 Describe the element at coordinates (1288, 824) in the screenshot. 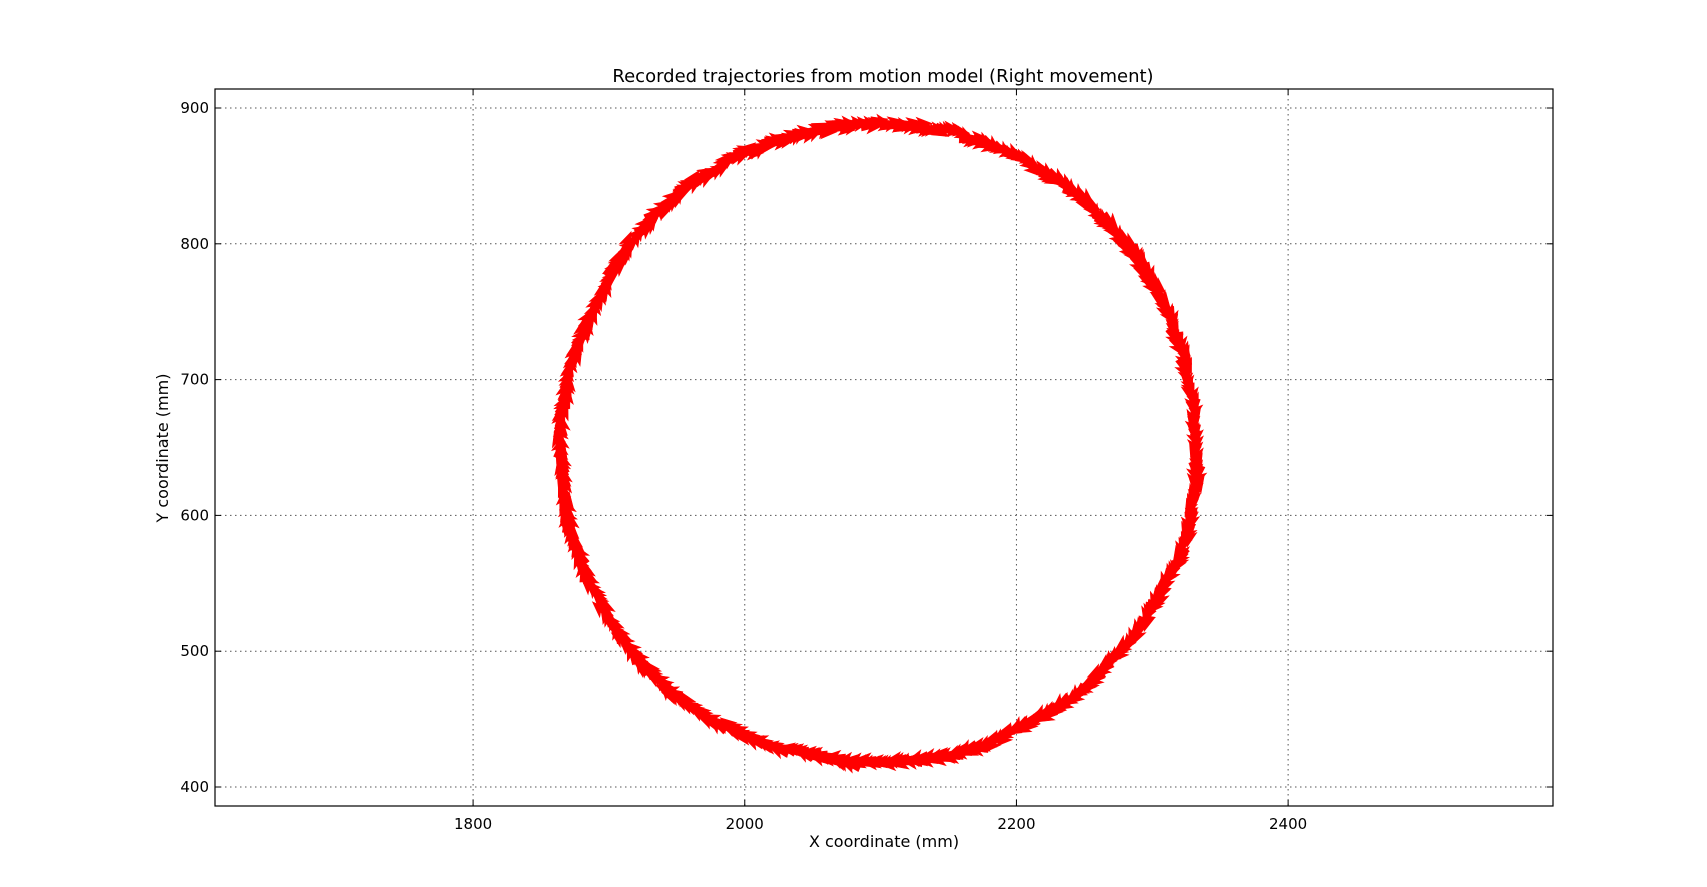

I see `x-tick-label: 2400` at that location.